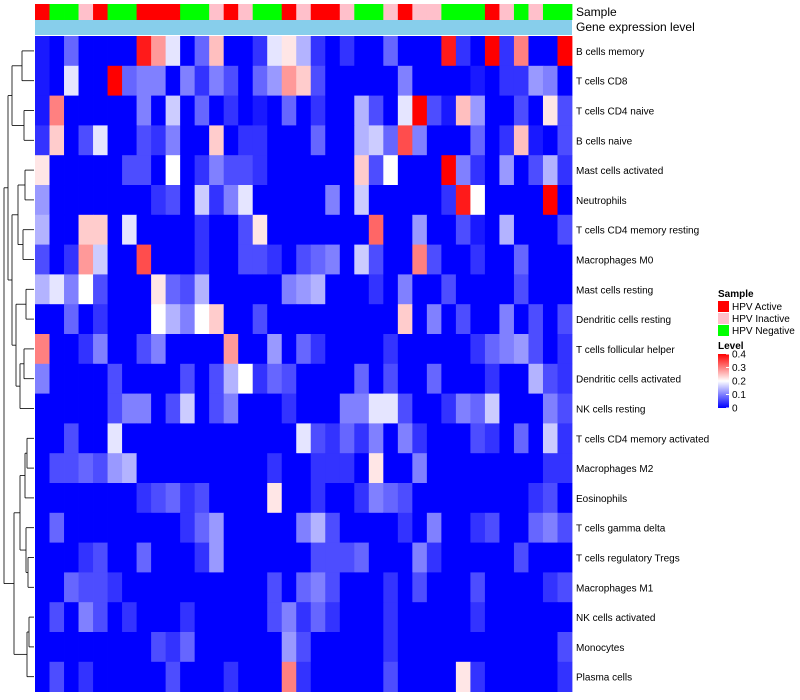 The height and width of the screenshot is (700, 800). I want to click on level-legend: Level 0.4 0.3 0.2 0.1 0, so click(732, 378).